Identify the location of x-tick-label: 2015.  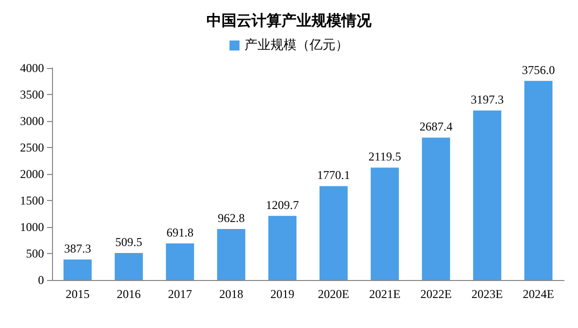
(78, 294).